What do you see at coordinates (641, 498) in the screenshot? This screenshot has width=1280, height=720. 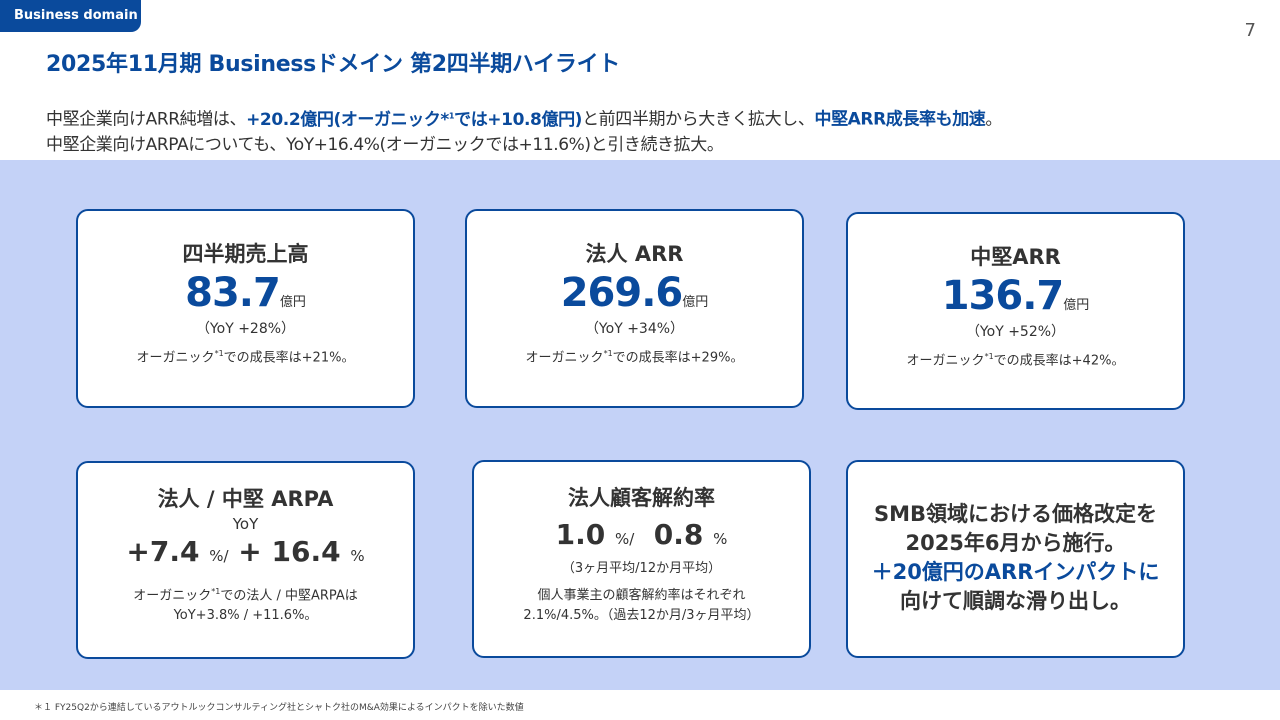 I see `card-title: 法人顧客解約率` at bounding box center [641, 498].